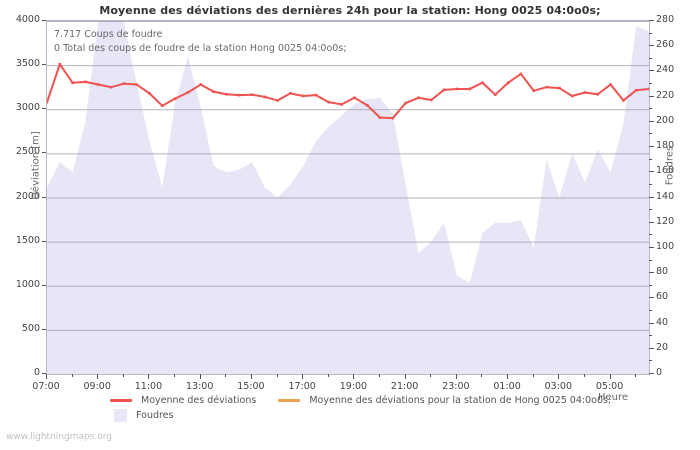  I want to click on legend-label: Foudres, so click(155, 415).